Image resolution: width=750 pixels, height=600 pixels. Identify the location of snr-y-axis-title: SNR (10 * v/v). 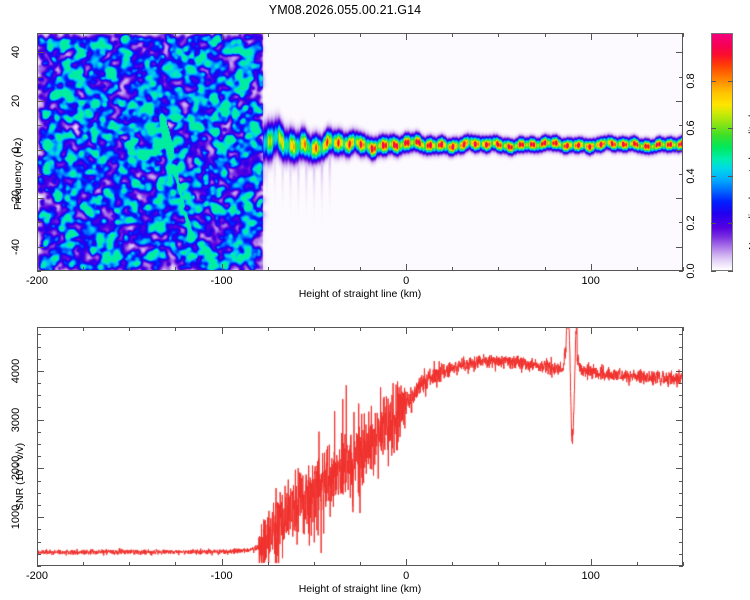
(20, 476).